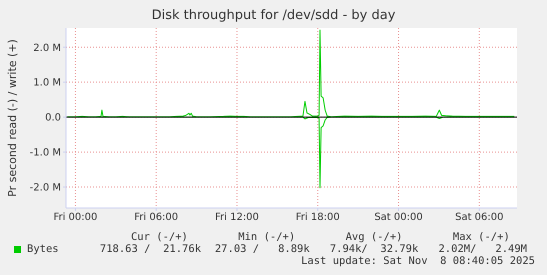 The width and height of the screenshot is (547, 275). I want to click on x-tick-label: Fri 18:00, so click(318, 218).